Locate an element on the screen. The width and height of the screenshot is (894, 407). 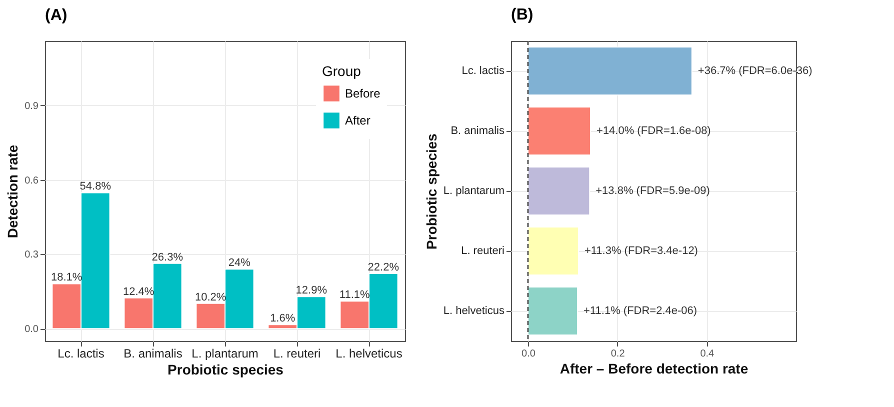
x-tick-label: 0.4 is located at coordinates (707, 354).